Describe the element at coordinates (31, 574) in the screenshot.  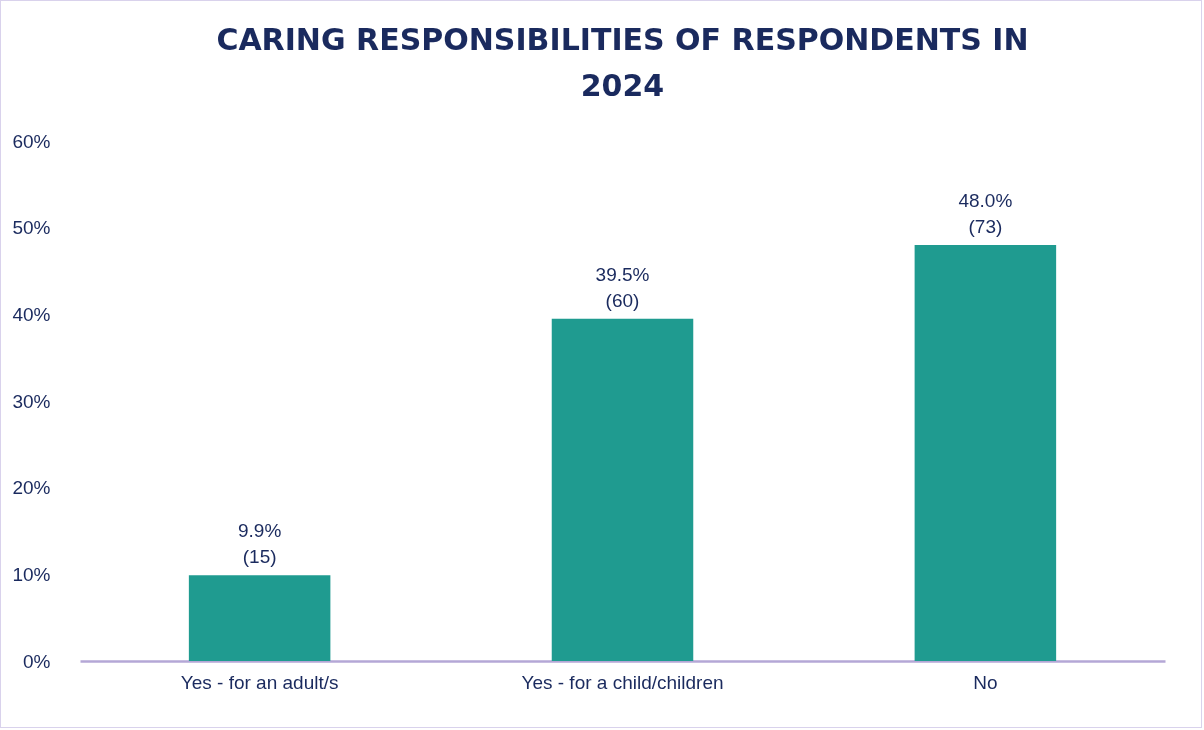
I see `y-tick-label: 10%` at that location.